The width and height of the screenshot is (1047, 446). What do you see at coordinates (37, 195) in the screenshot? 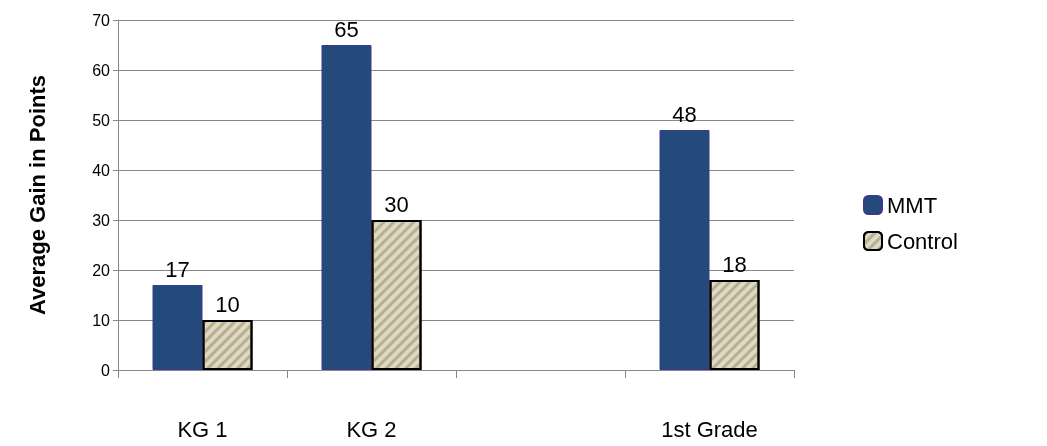
I see `y-axis-title: Average Gain in Points` at bounding box center [37, 195].